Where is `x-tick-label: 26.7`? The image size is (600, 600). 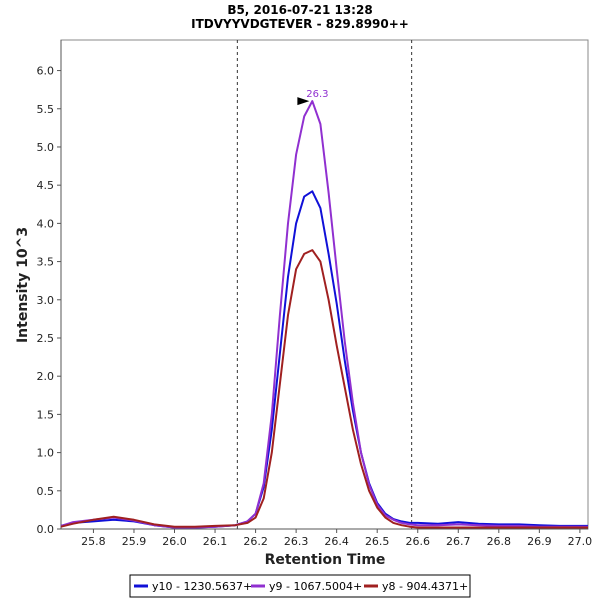 x-tick-label: 26.7 is located at coordinates (458, 541).